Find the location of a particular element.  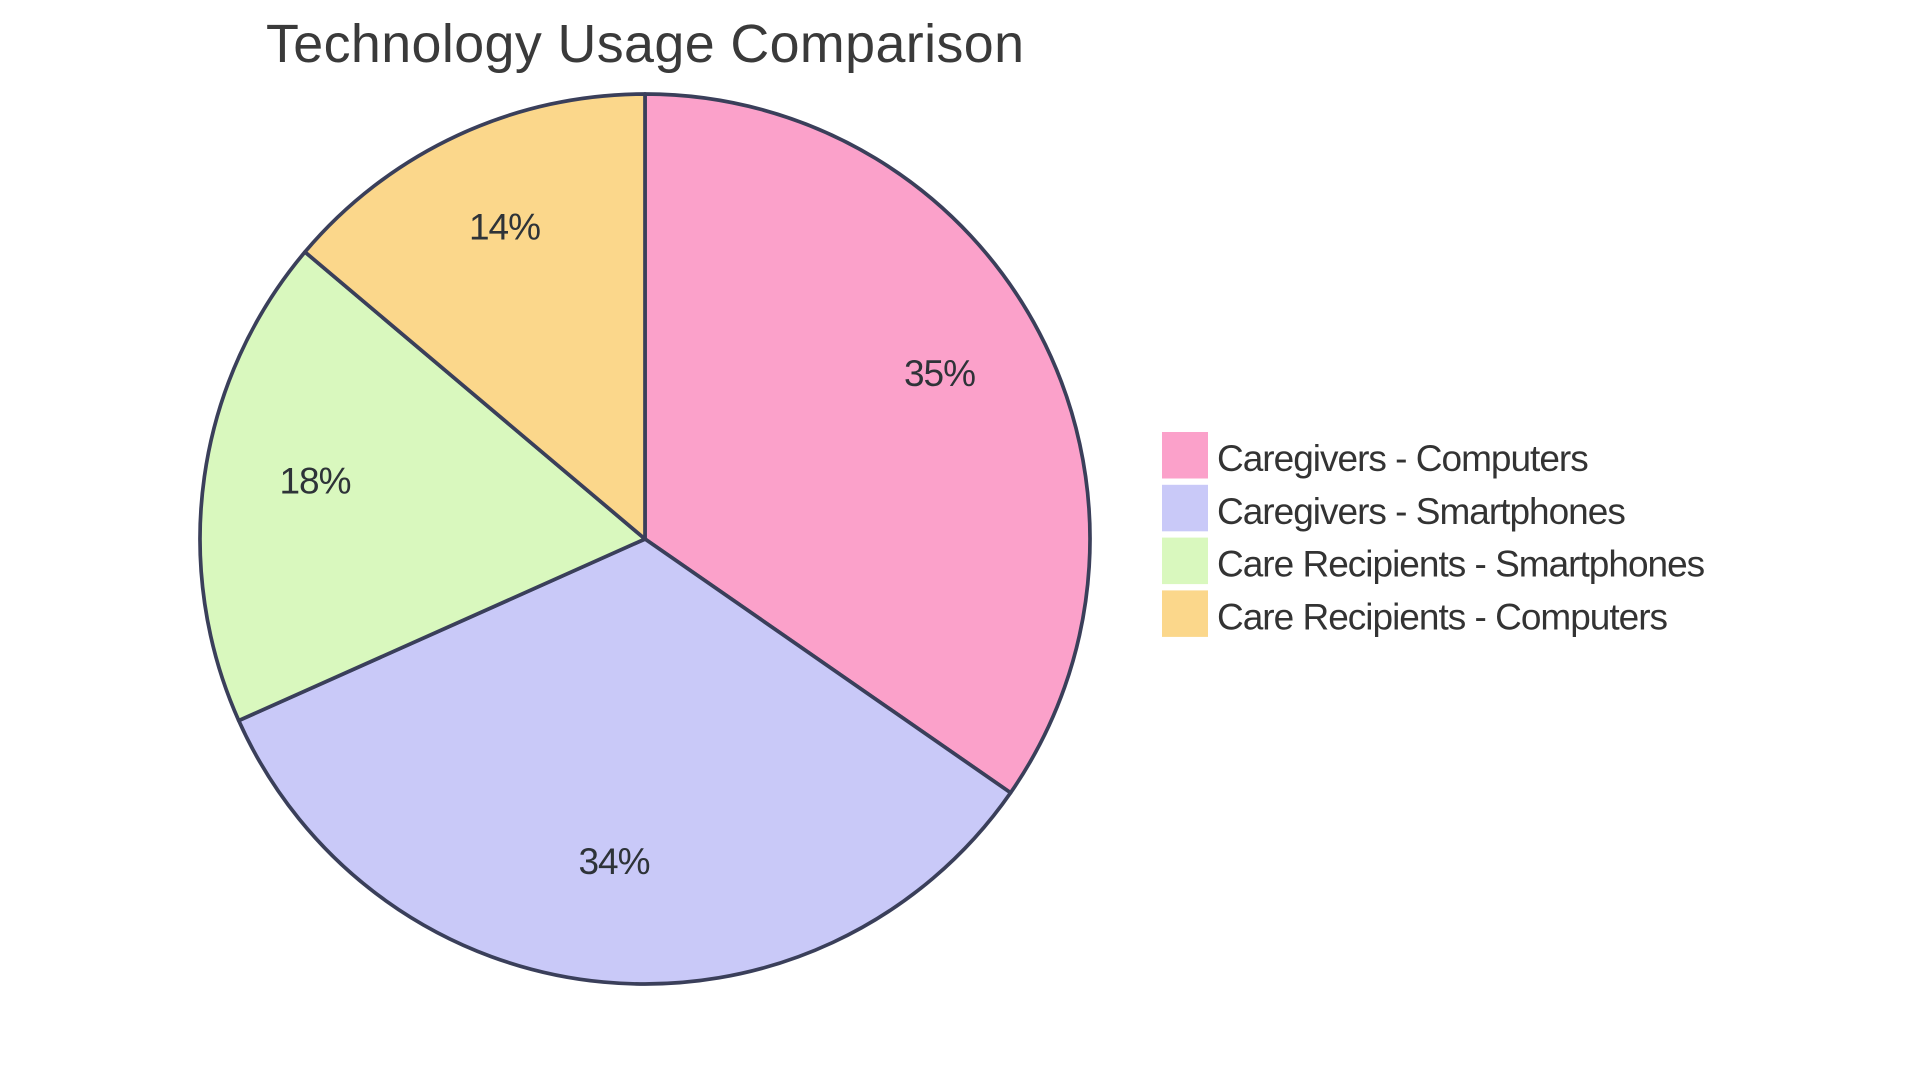

svg-text: 14% is located at coordinates (504, 227).